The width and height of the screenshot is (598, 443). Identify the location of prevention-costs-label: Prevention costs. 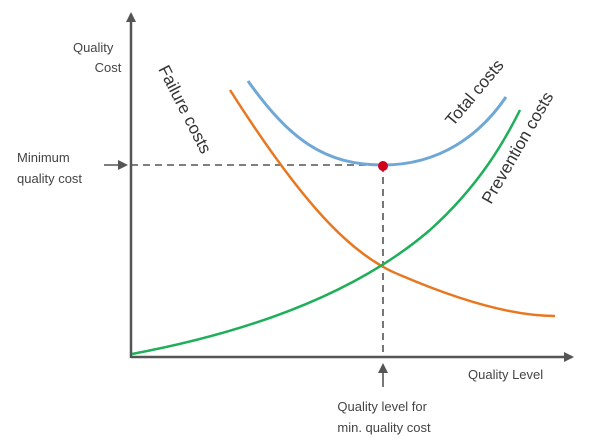
(517, 148).